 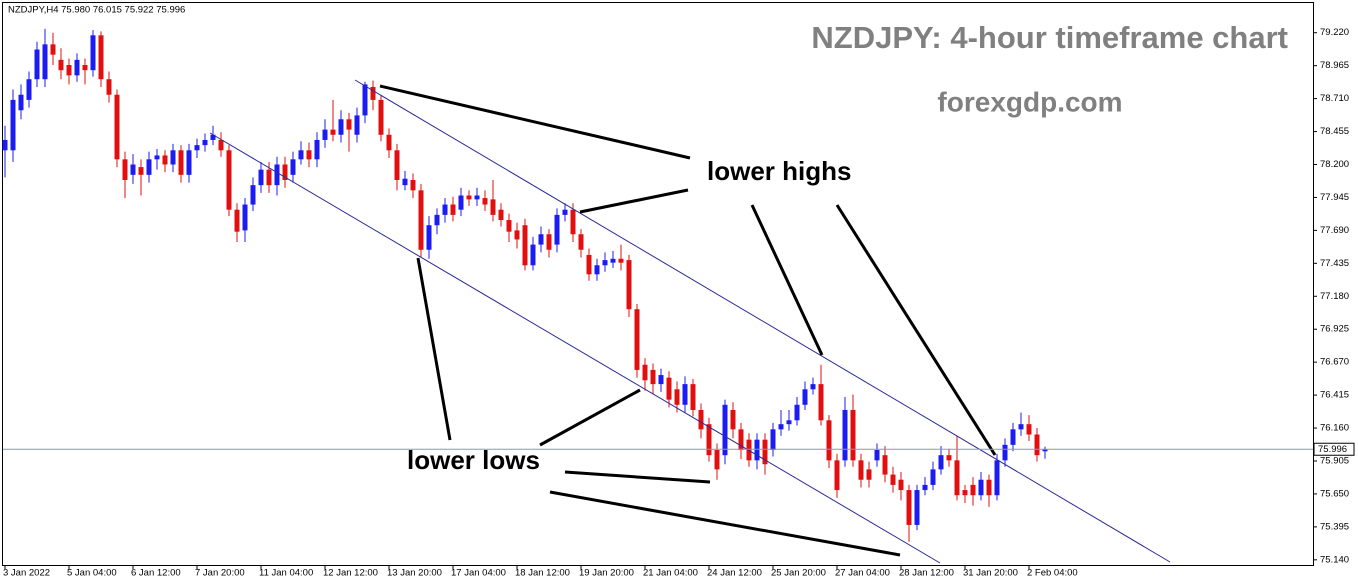 I want to click on x-tick-label: 2 Feb 04:00, so click(x=1052, y=573).